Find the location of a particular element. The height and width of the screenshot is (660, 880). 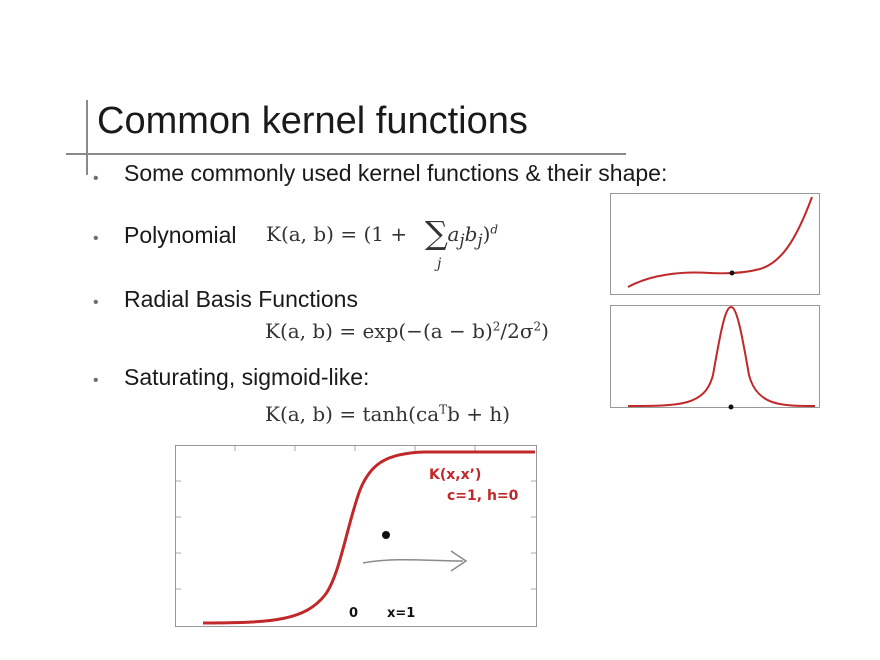

rbf-curve is located at coordinates (721, 356).